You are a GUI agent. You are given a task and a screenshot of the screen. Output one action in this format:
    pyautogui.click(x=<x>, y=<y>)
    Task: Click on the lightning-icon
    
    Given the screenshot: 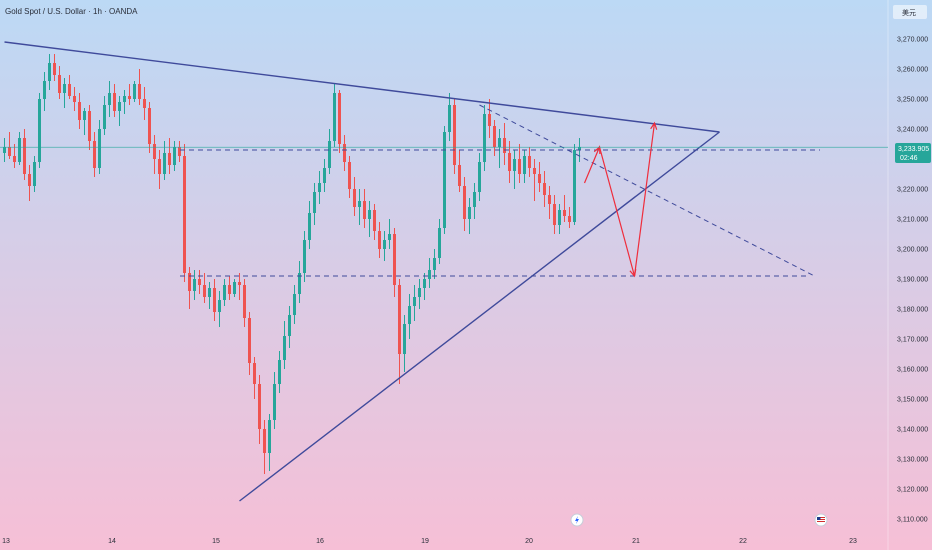 What is the action you would take?
    pyautogui.click(x=577, y=520)
    